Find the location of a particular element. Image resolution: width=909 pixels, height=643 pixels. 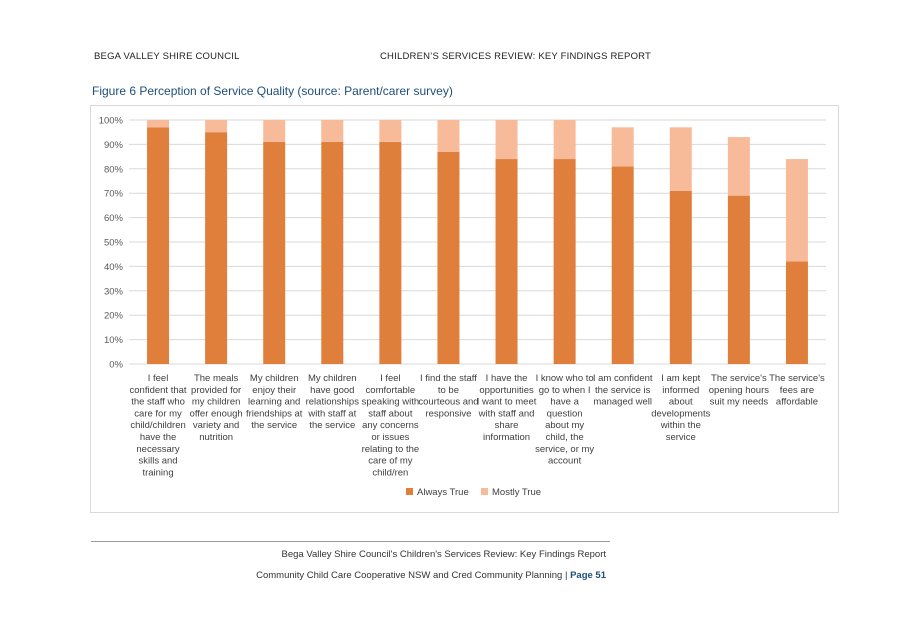

y-tick-label: 60% is located at coordinates (114, 218).